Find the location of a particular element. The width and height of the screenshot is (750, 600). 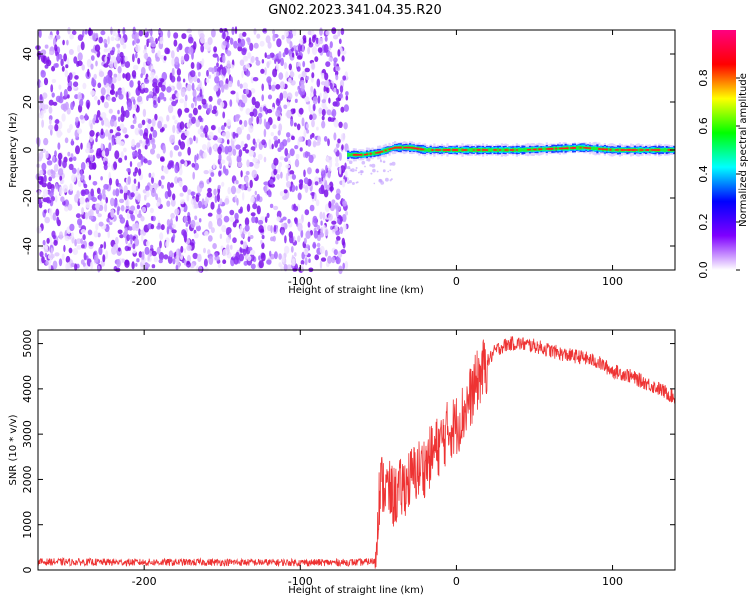

colorbar-tick-label: 0.4 is located at coordinates (703, 174).